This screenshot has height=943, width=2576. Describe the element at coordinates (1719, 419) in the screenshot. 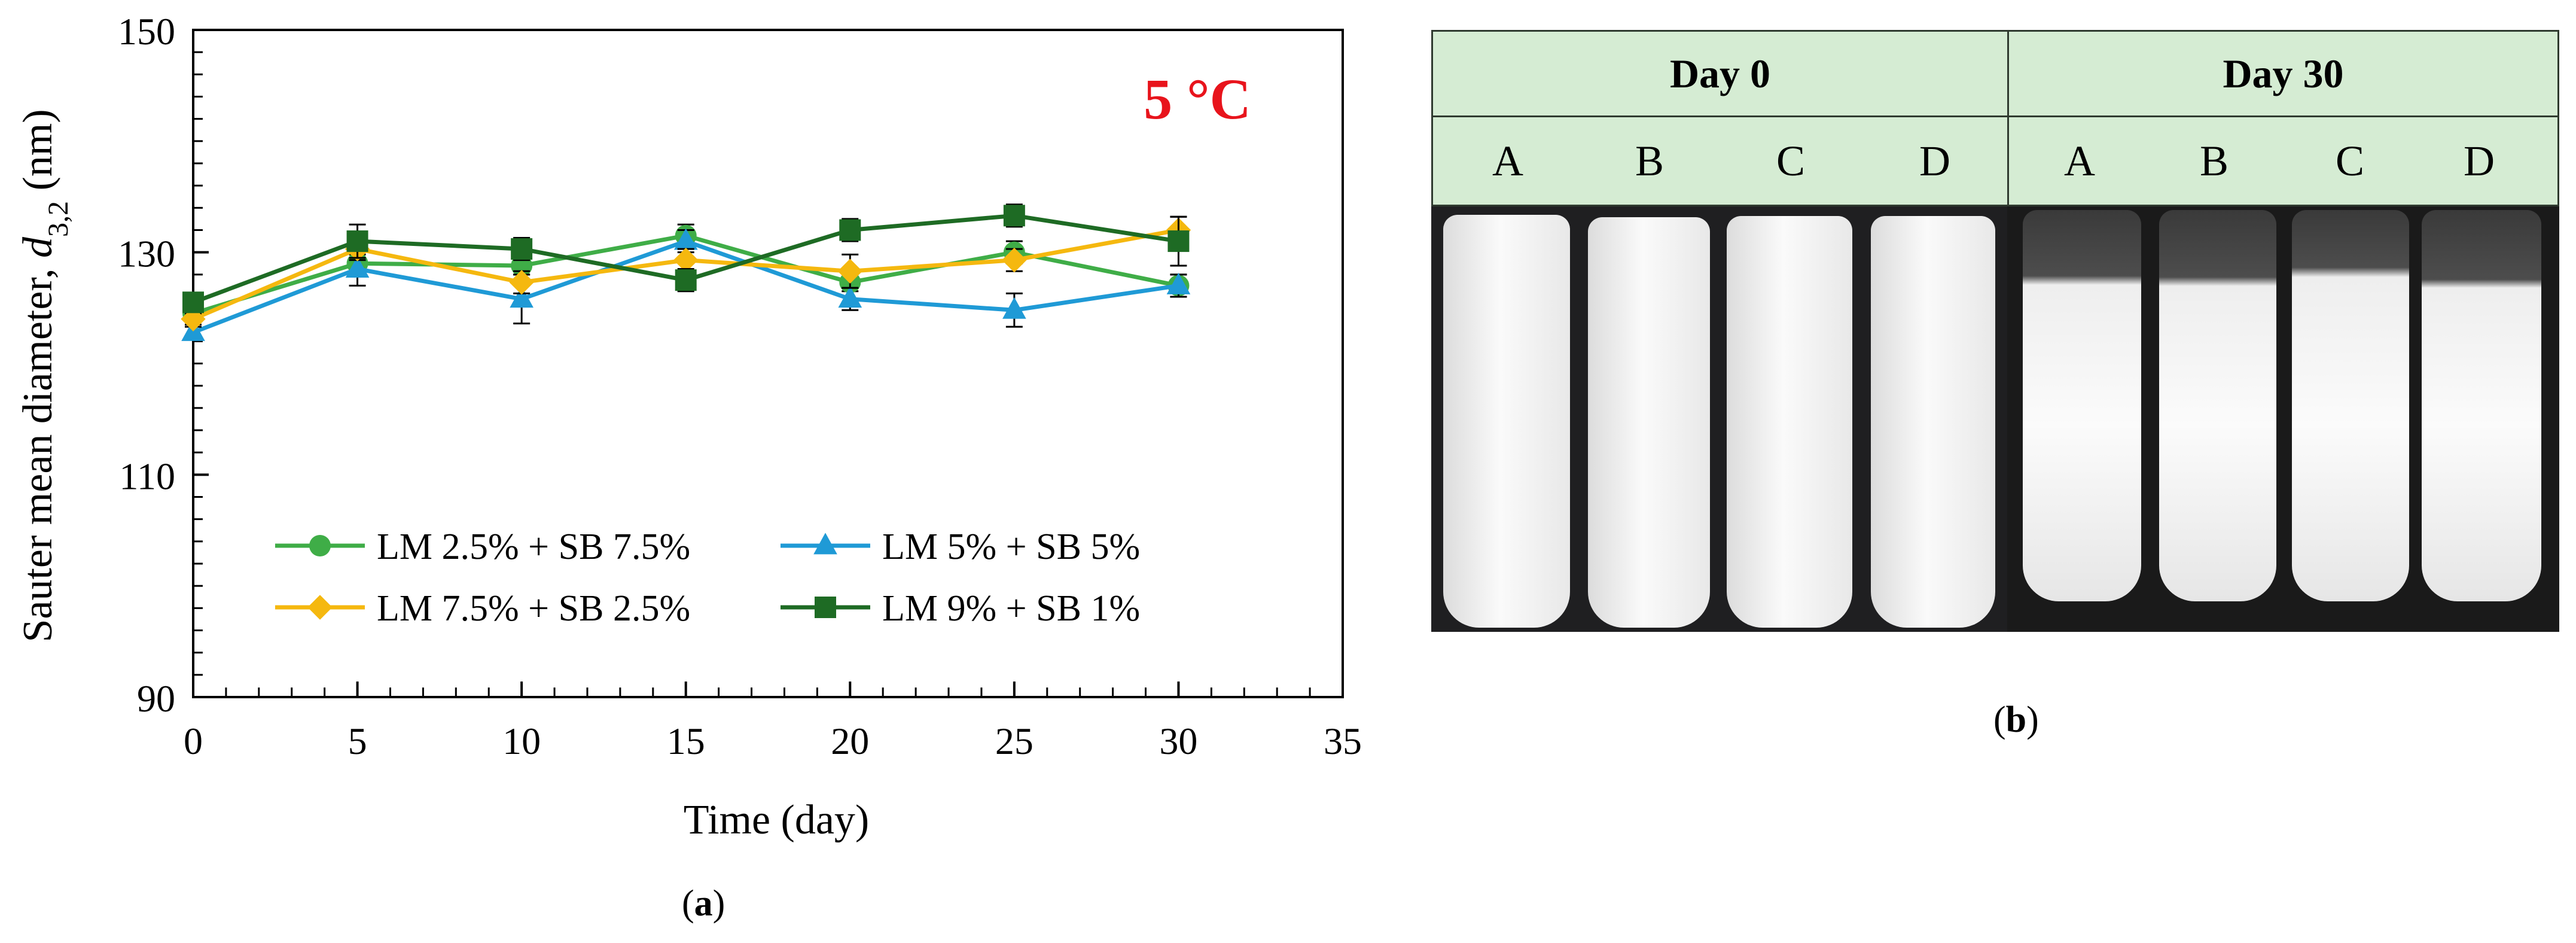

I see `day-0-vial-photo` at that location.